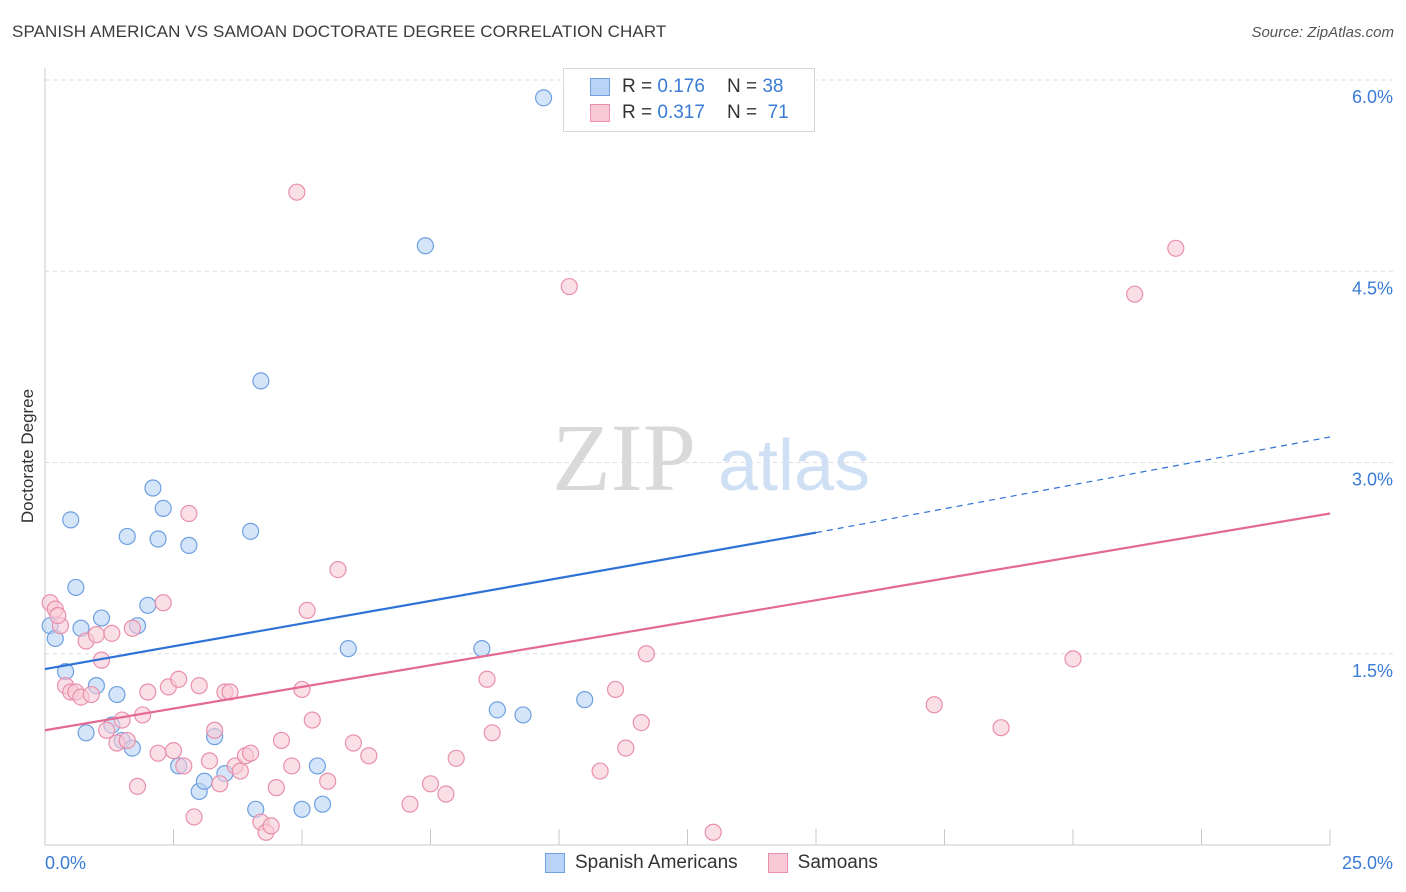 The image size is (1406, 892). I want to click on legend-item-samoans: Samoans, so click(822, 863).